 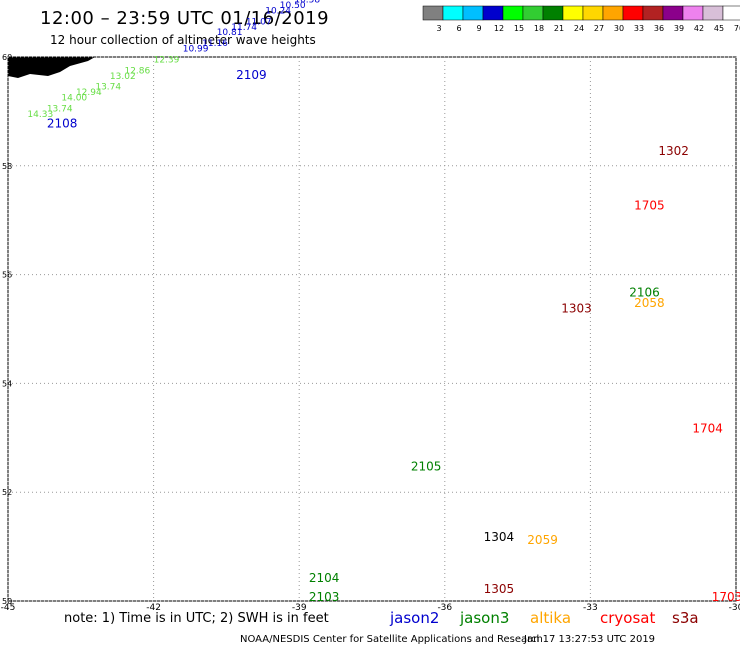 What do you see at coordinates (590, 608) in the screenshot?
I see `lon-tick-label: -33` at bounding box center [590, 608].